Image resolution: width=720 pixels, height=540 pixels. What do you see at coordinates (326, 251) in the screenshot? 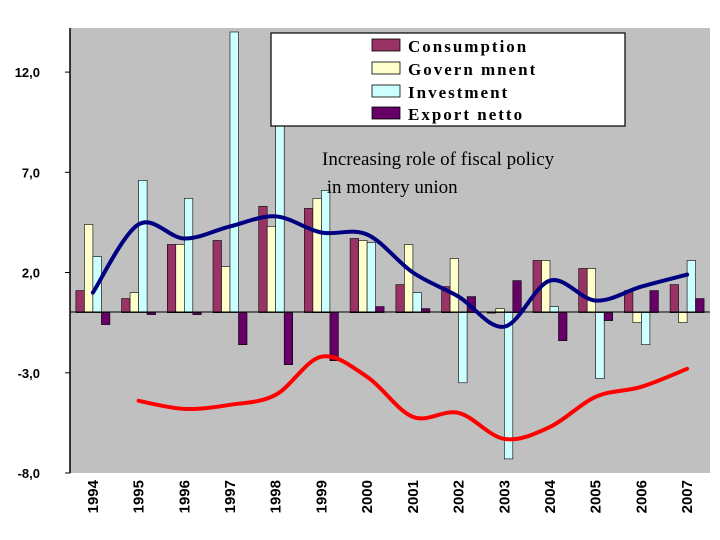
I see `bar-investment-1999` at bounding box center [326, 251].